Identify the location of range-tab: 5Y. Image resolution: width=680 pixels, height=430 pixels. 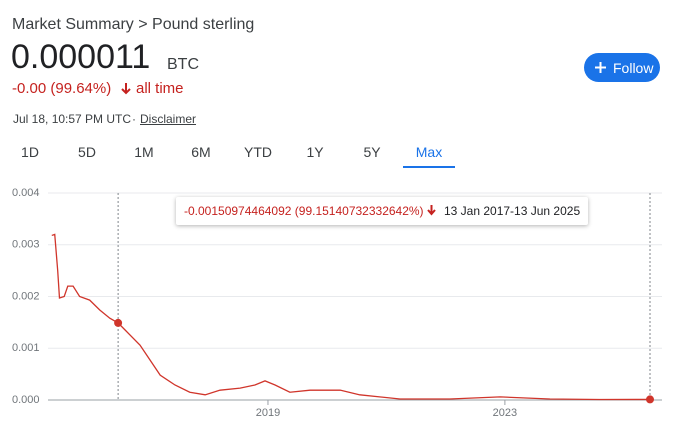
(372, 152).